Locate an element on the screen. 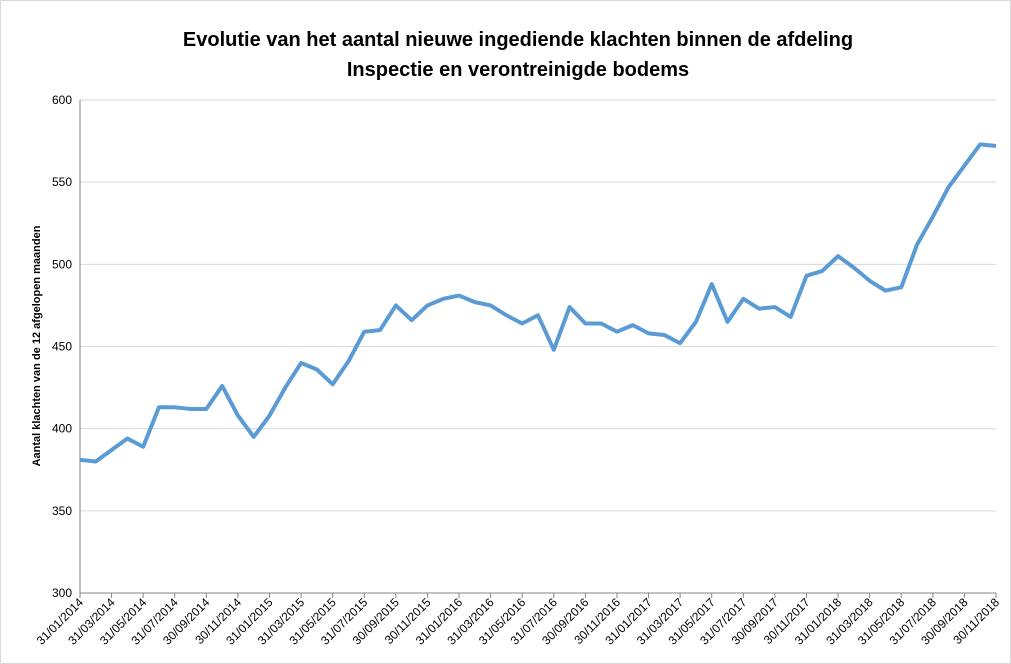 The height and width of the screenshot is (664, 1011). y-tick-label: 500 is located at coordinates (62, 264).